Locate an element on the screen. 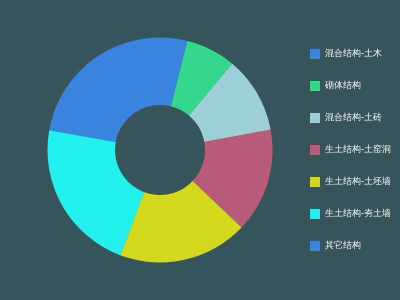 This screenshot has height=300, width=400. legend-label: 其它结构 is located at coordinates (343, 245).